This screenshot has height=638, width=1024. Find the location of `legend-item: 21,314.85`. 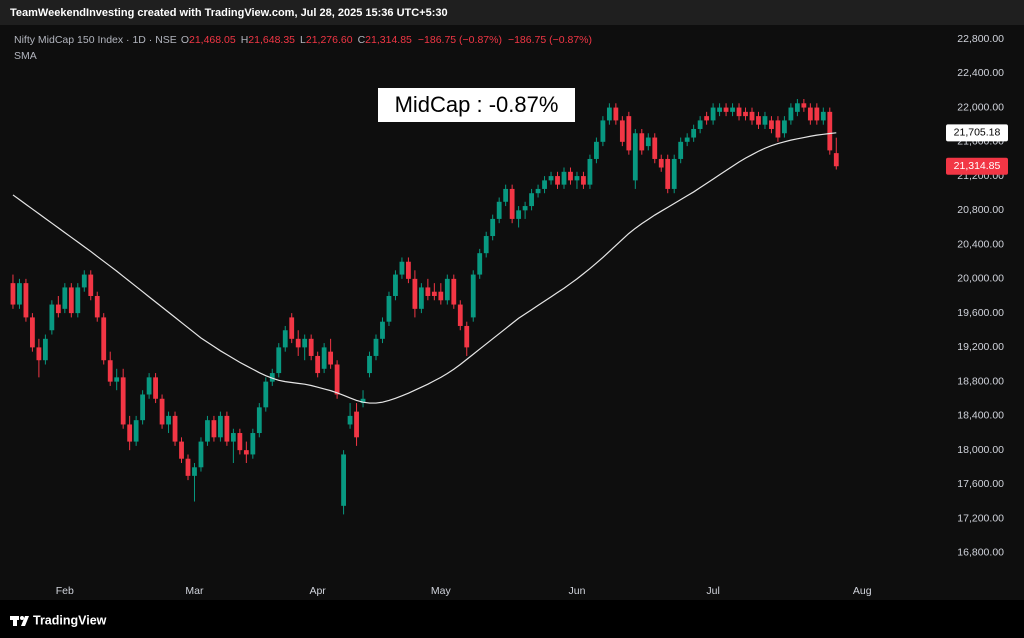

legend-item: 21,314.85 is located at coordinates (388, 40).